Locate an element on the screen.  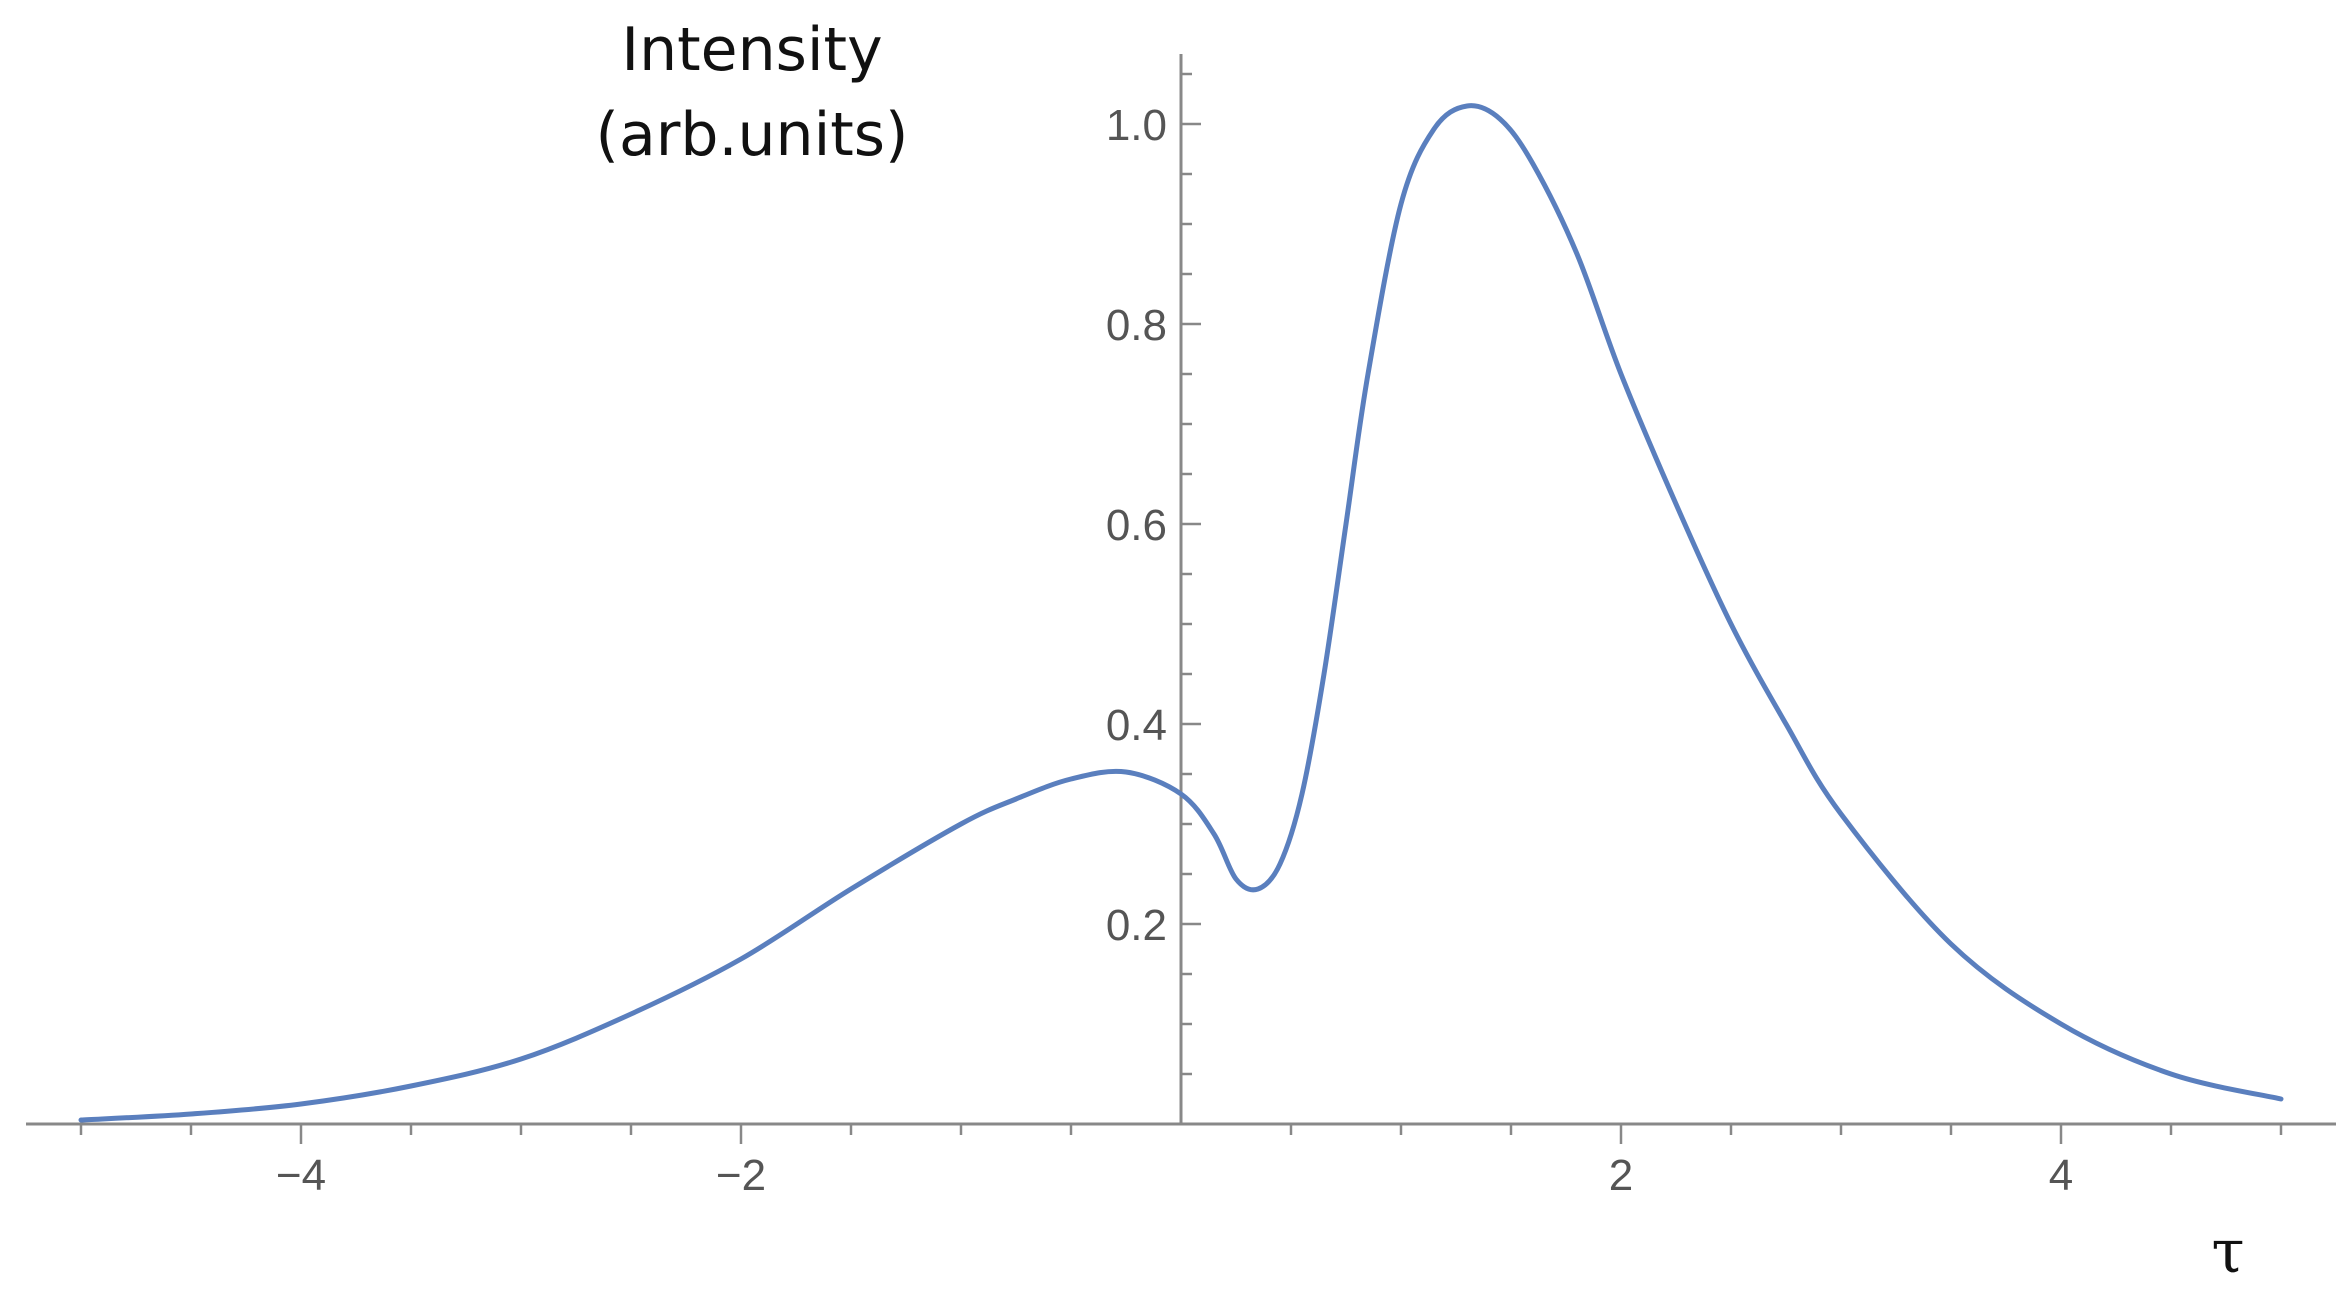
y-tick-label: 0.2 is located at coordinates (1136, 925).